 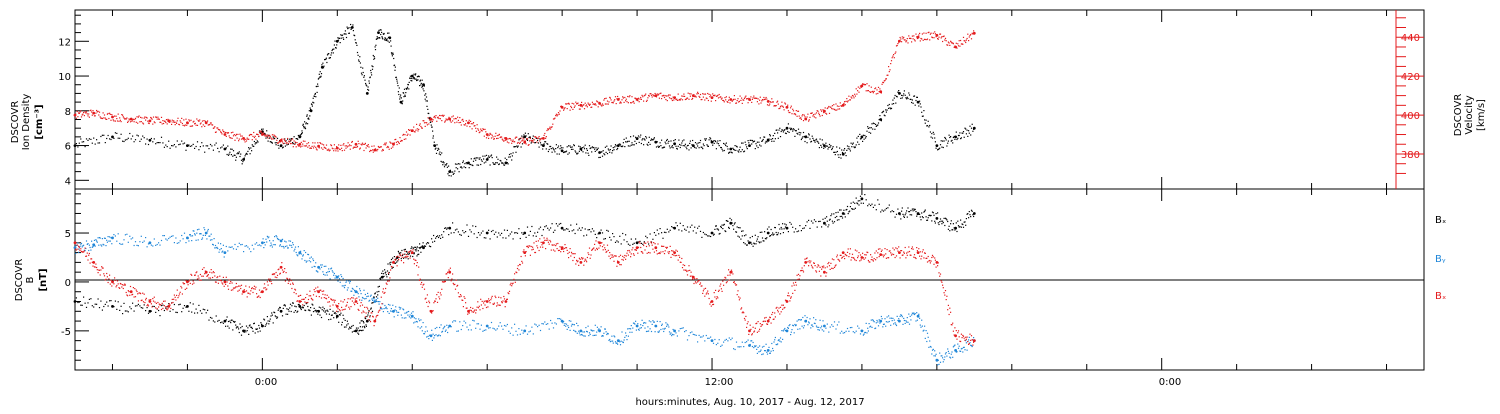 What do you see at coordinates (1410, 38) in the screenshot?
I see `velocity-tick-label: 440` at bounding box center [1410, 38].